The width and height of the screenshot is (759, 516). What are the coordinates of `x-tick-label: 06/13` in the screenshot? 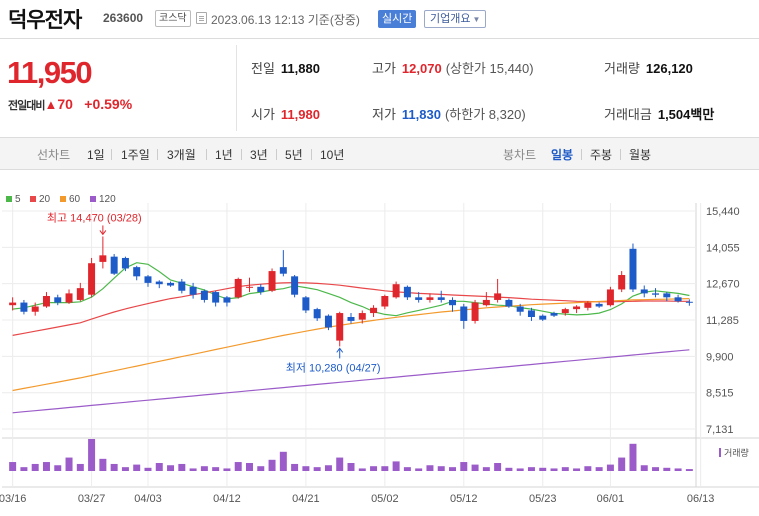 It's located at (701, 499).